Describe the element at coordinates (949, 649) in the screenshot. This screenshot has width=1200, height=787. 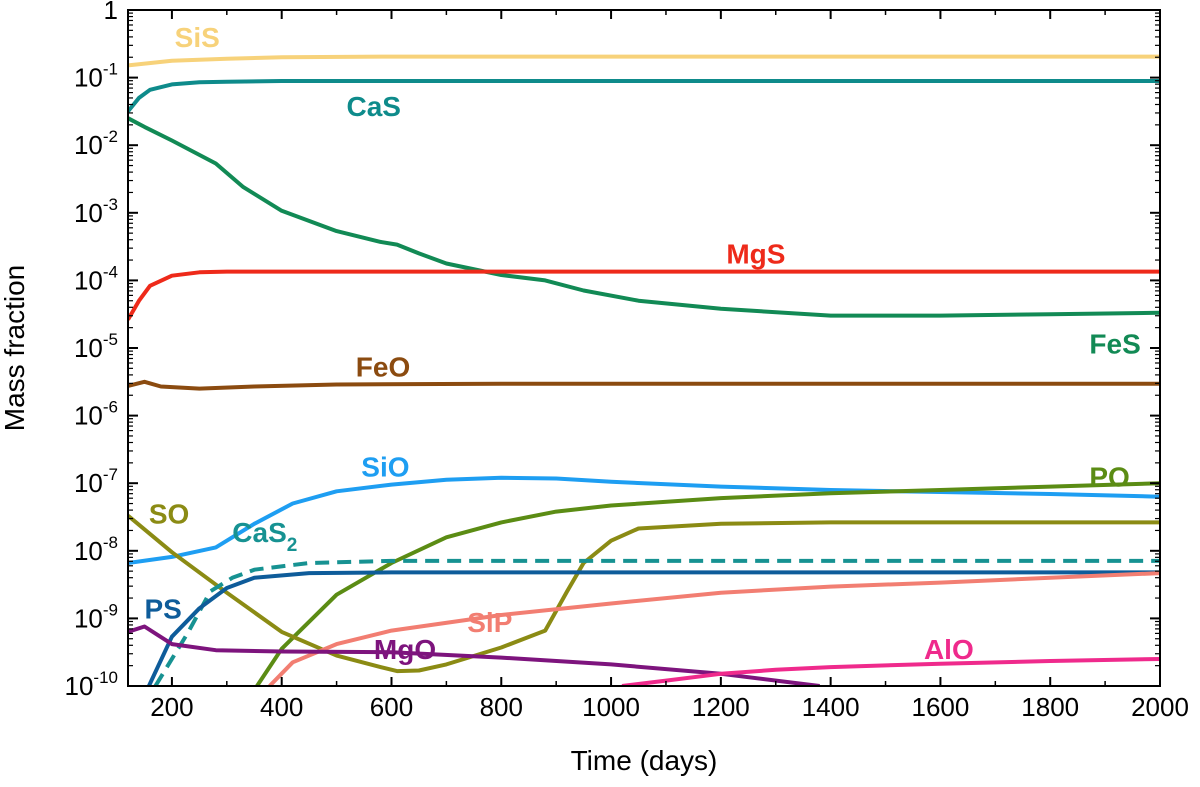
I see `series-label-alo: AlO` at that location.